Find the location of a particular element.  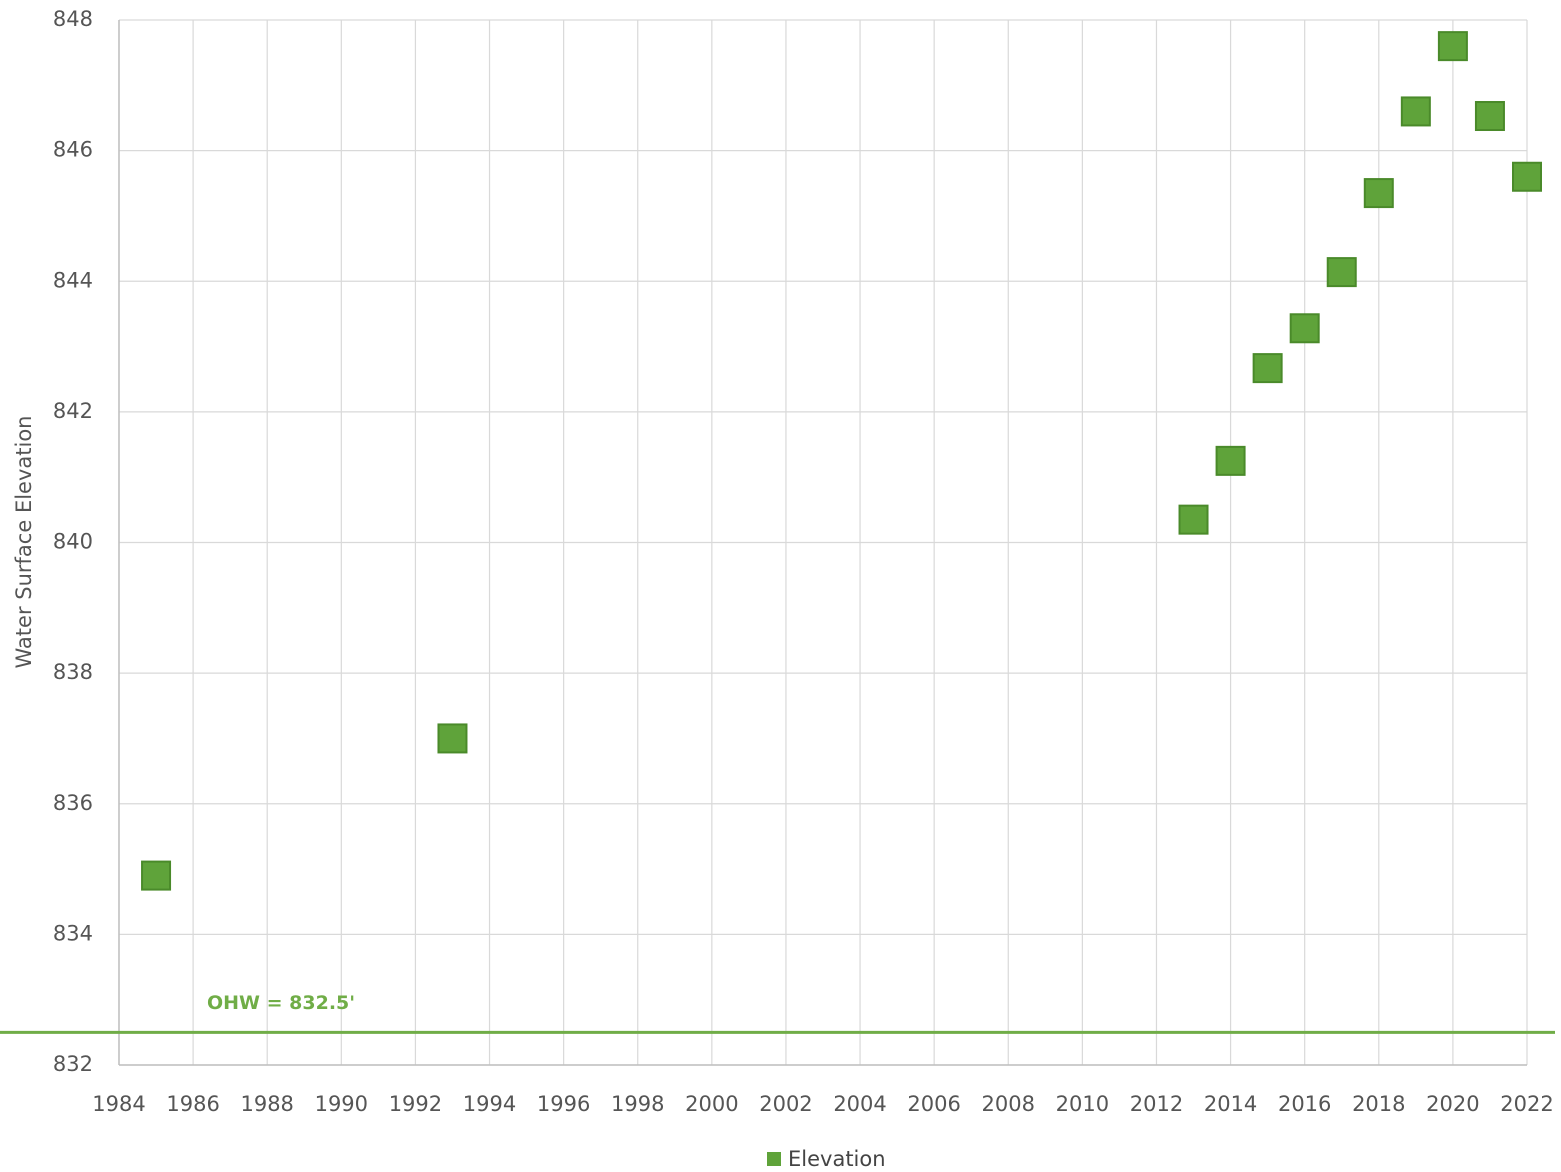

x-tick-label: 1986 is located at coordinates (192, 1104).